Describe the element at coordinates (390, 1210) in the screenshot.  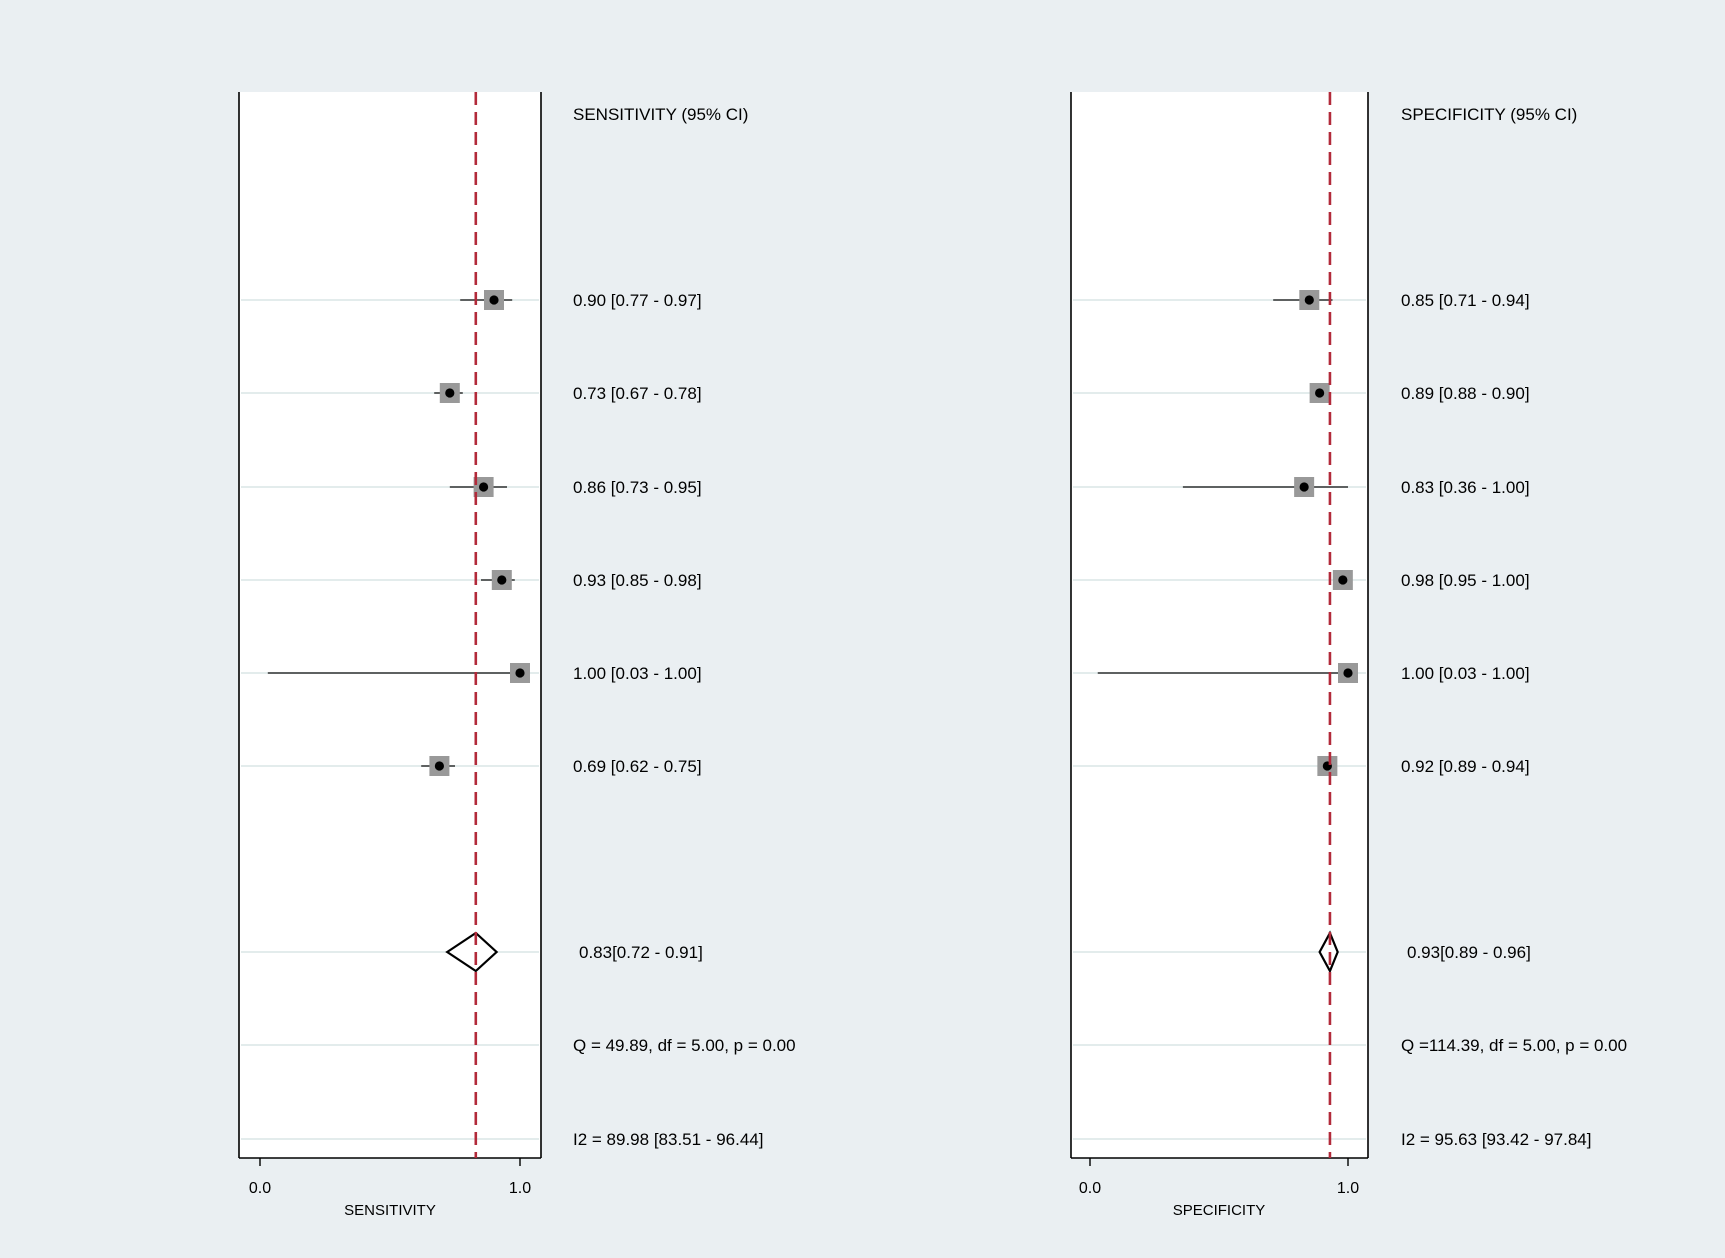
I see `sensitivity-x-axis-label: SENSITIVITY` at that location.